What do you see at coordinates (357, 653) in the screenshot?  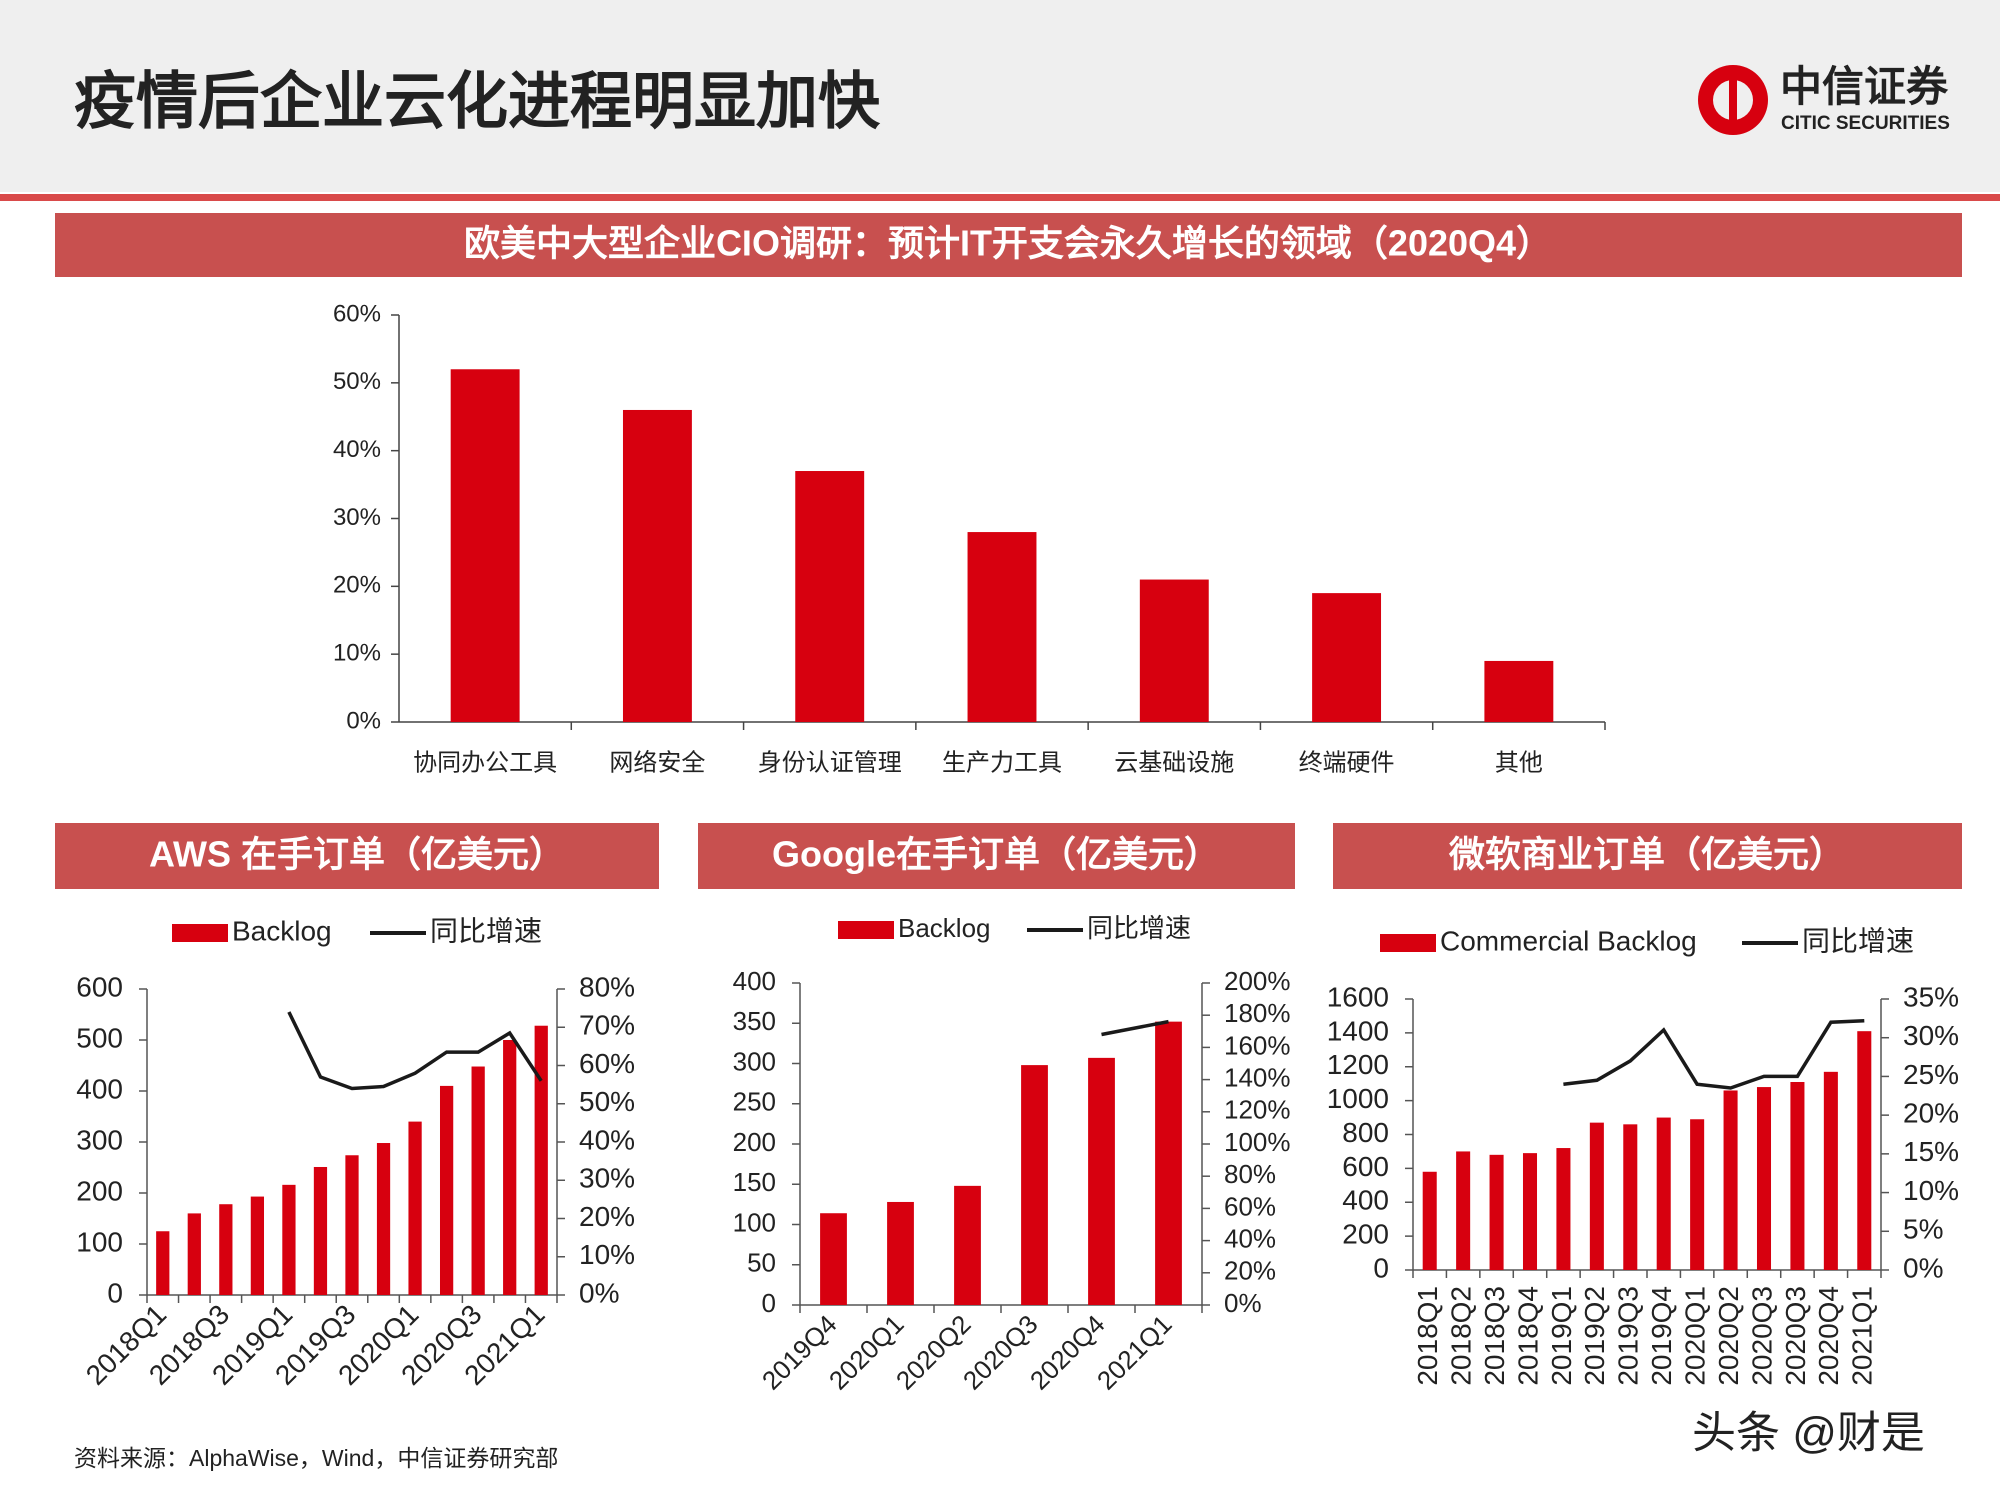 I see `y-tick-label: 10%` at bounding box center [357, 653].